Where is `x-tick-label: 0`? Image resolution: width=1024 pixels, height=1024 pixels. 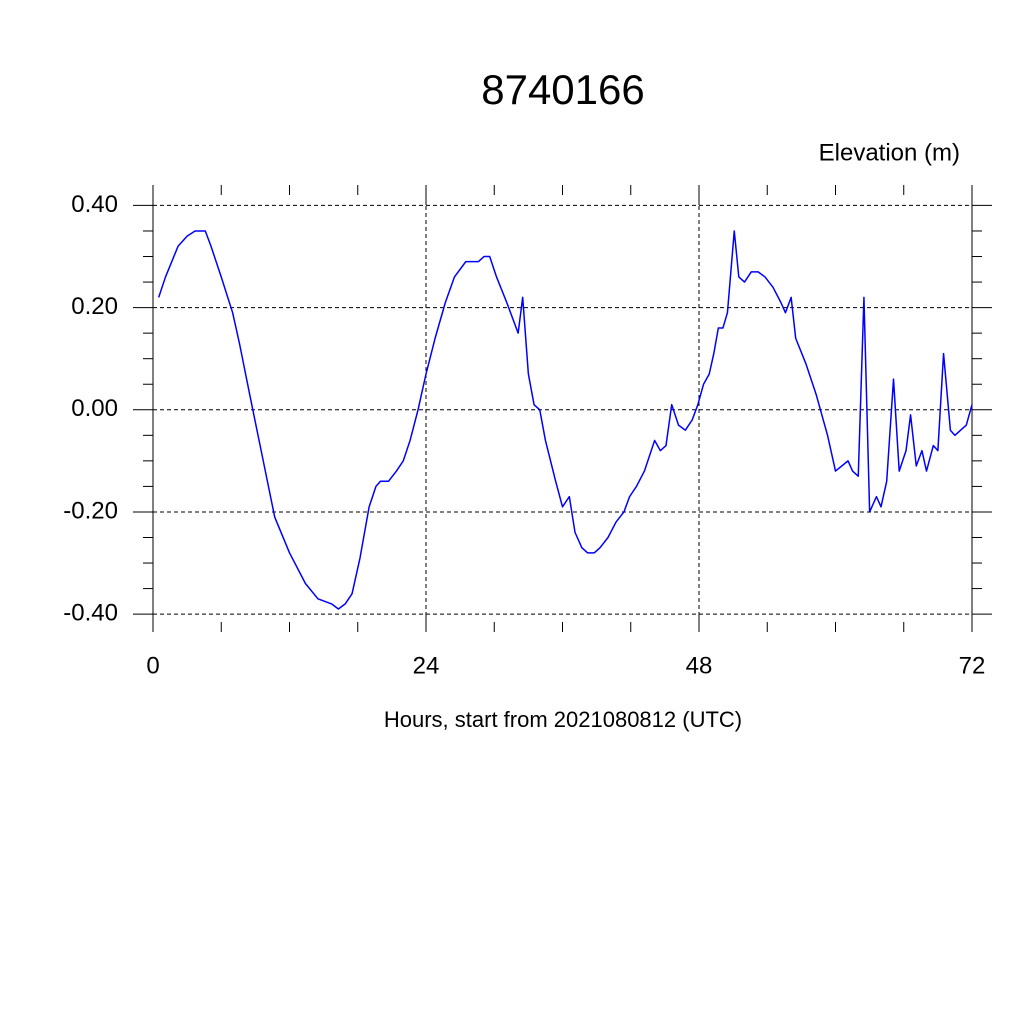 x-tick-label: 0 is located at coordinates (152, 665).